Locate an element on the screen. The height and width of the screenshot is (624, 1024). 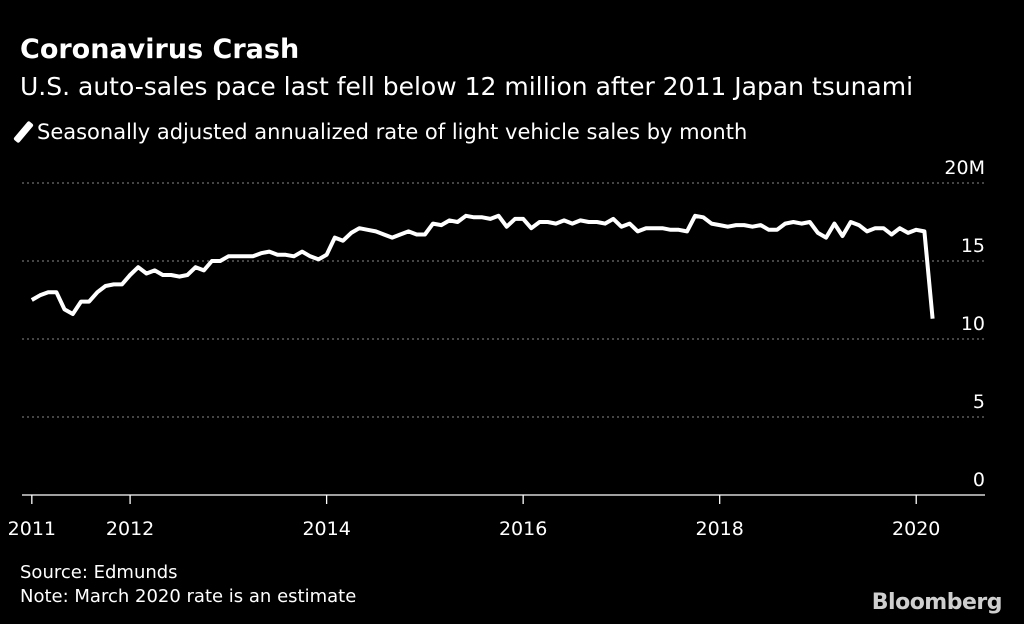
y-tick-label: 15 is located at coordinates (973, 246).